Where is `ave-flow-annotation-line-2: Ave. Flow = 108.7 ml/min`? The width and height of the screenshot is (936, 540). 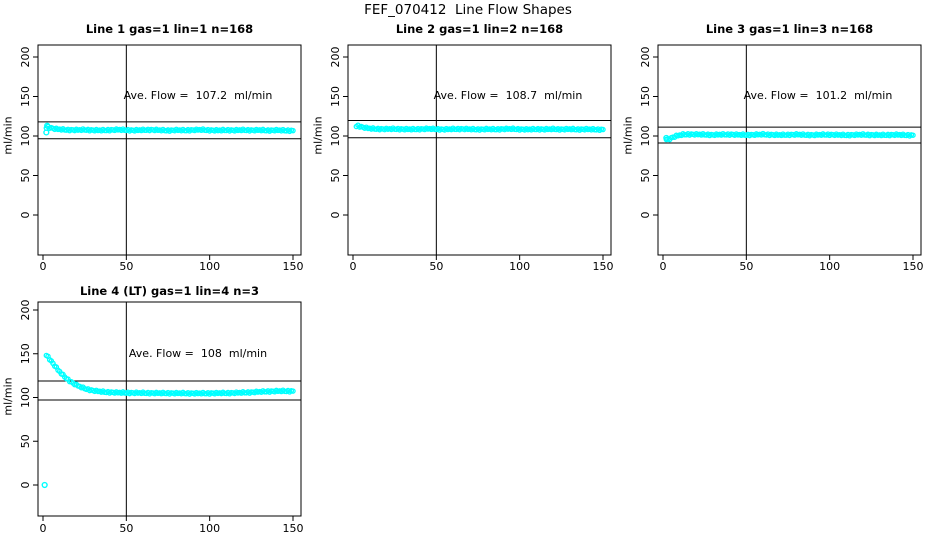
ave-flow-annotation-line-2: Ave. Flow = 108.7 ml/min is located at coordinates (508, 95).